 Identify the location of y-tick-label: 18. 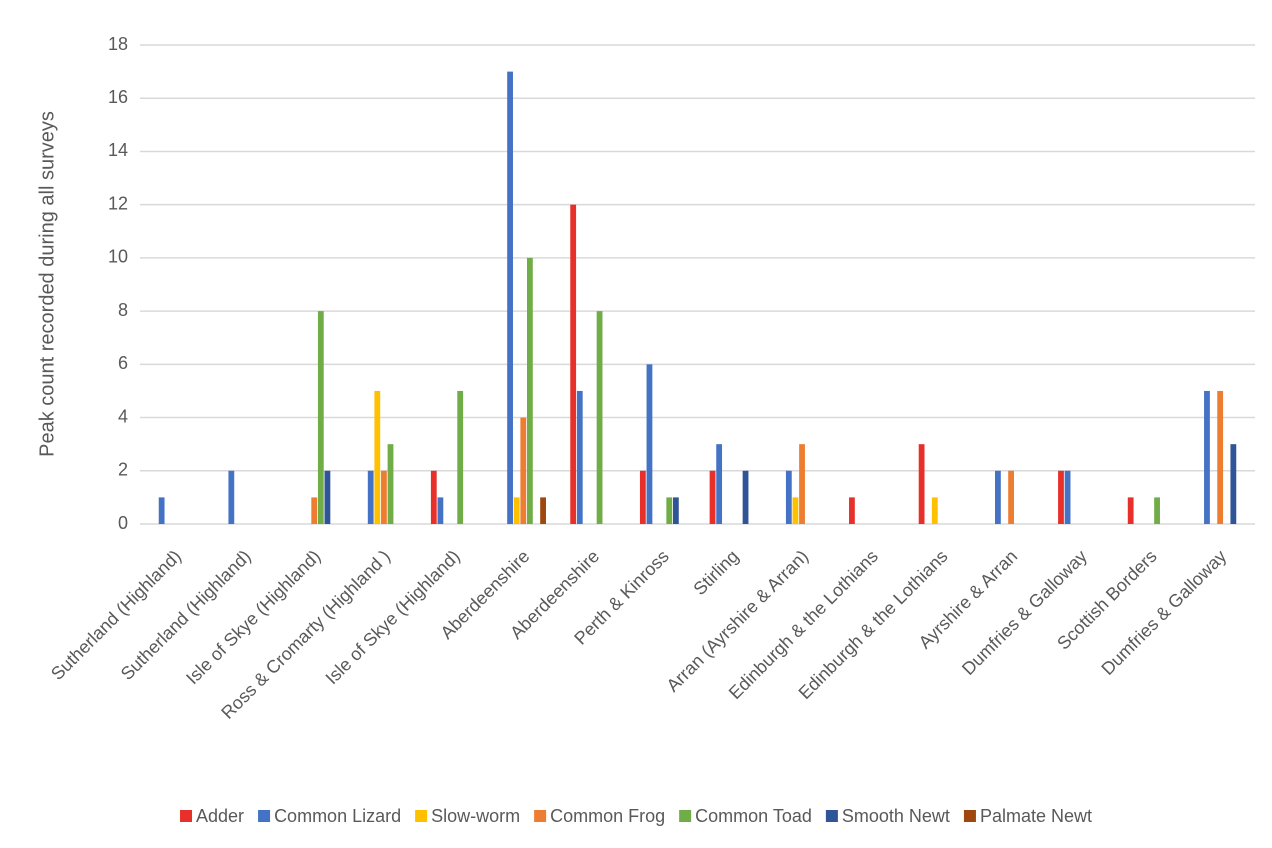
(118, 44).